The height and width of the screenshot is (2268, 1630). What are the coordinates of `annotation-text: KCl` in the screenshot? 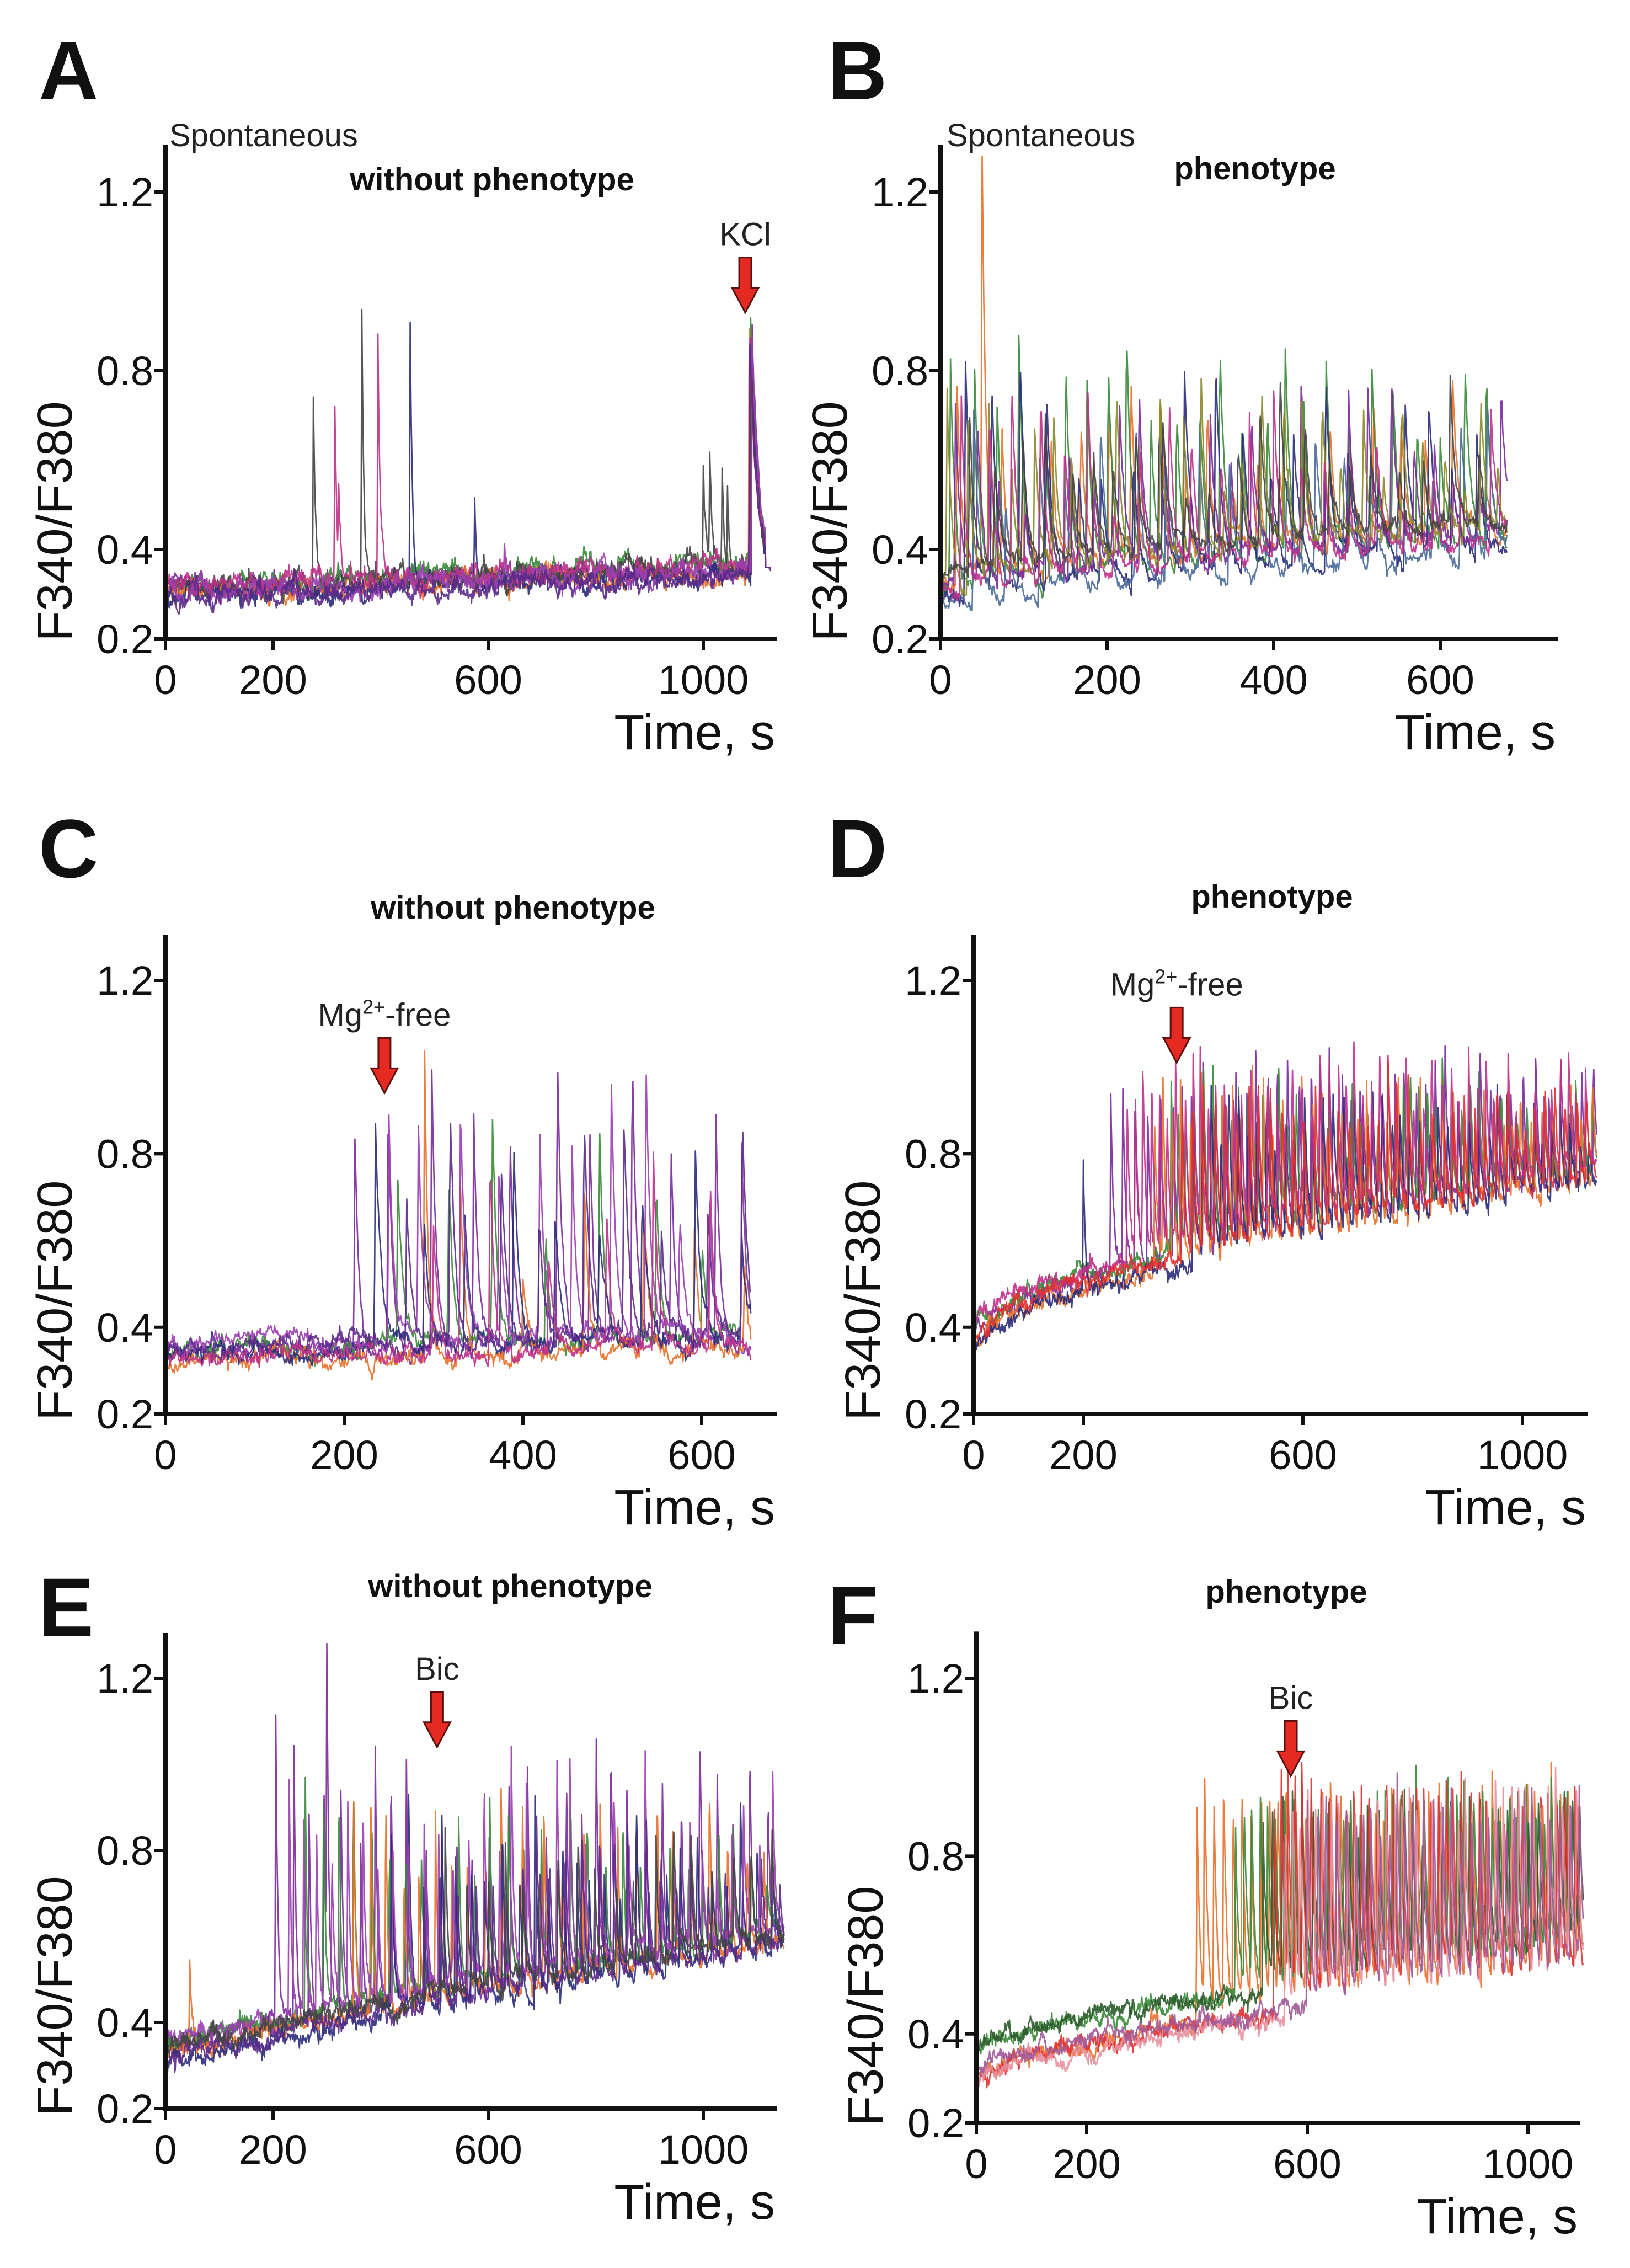 It's located at (745, 235).